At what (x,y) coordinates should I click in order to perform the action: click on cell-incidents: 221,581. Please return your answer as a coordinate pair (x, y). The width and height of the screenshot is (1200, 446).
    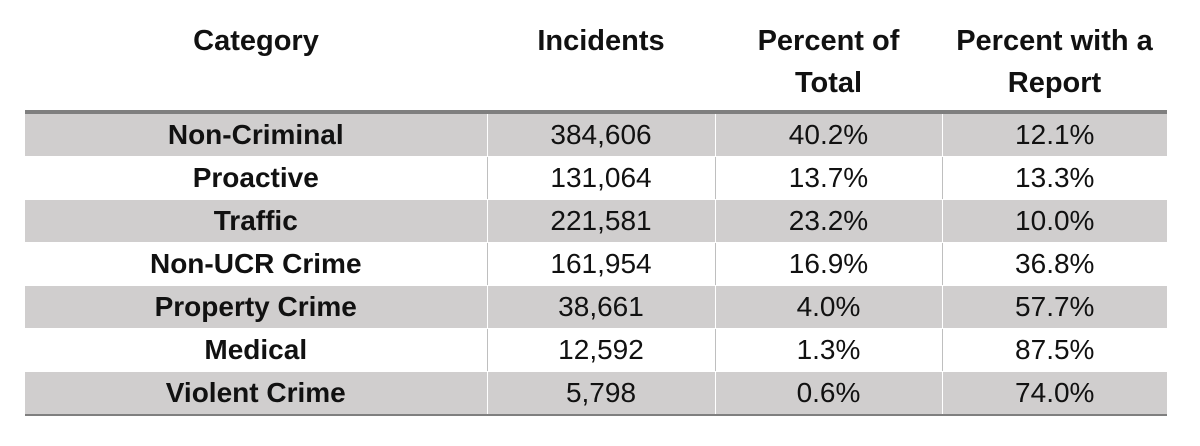
    Looking at the image, I should click on (600, 221).